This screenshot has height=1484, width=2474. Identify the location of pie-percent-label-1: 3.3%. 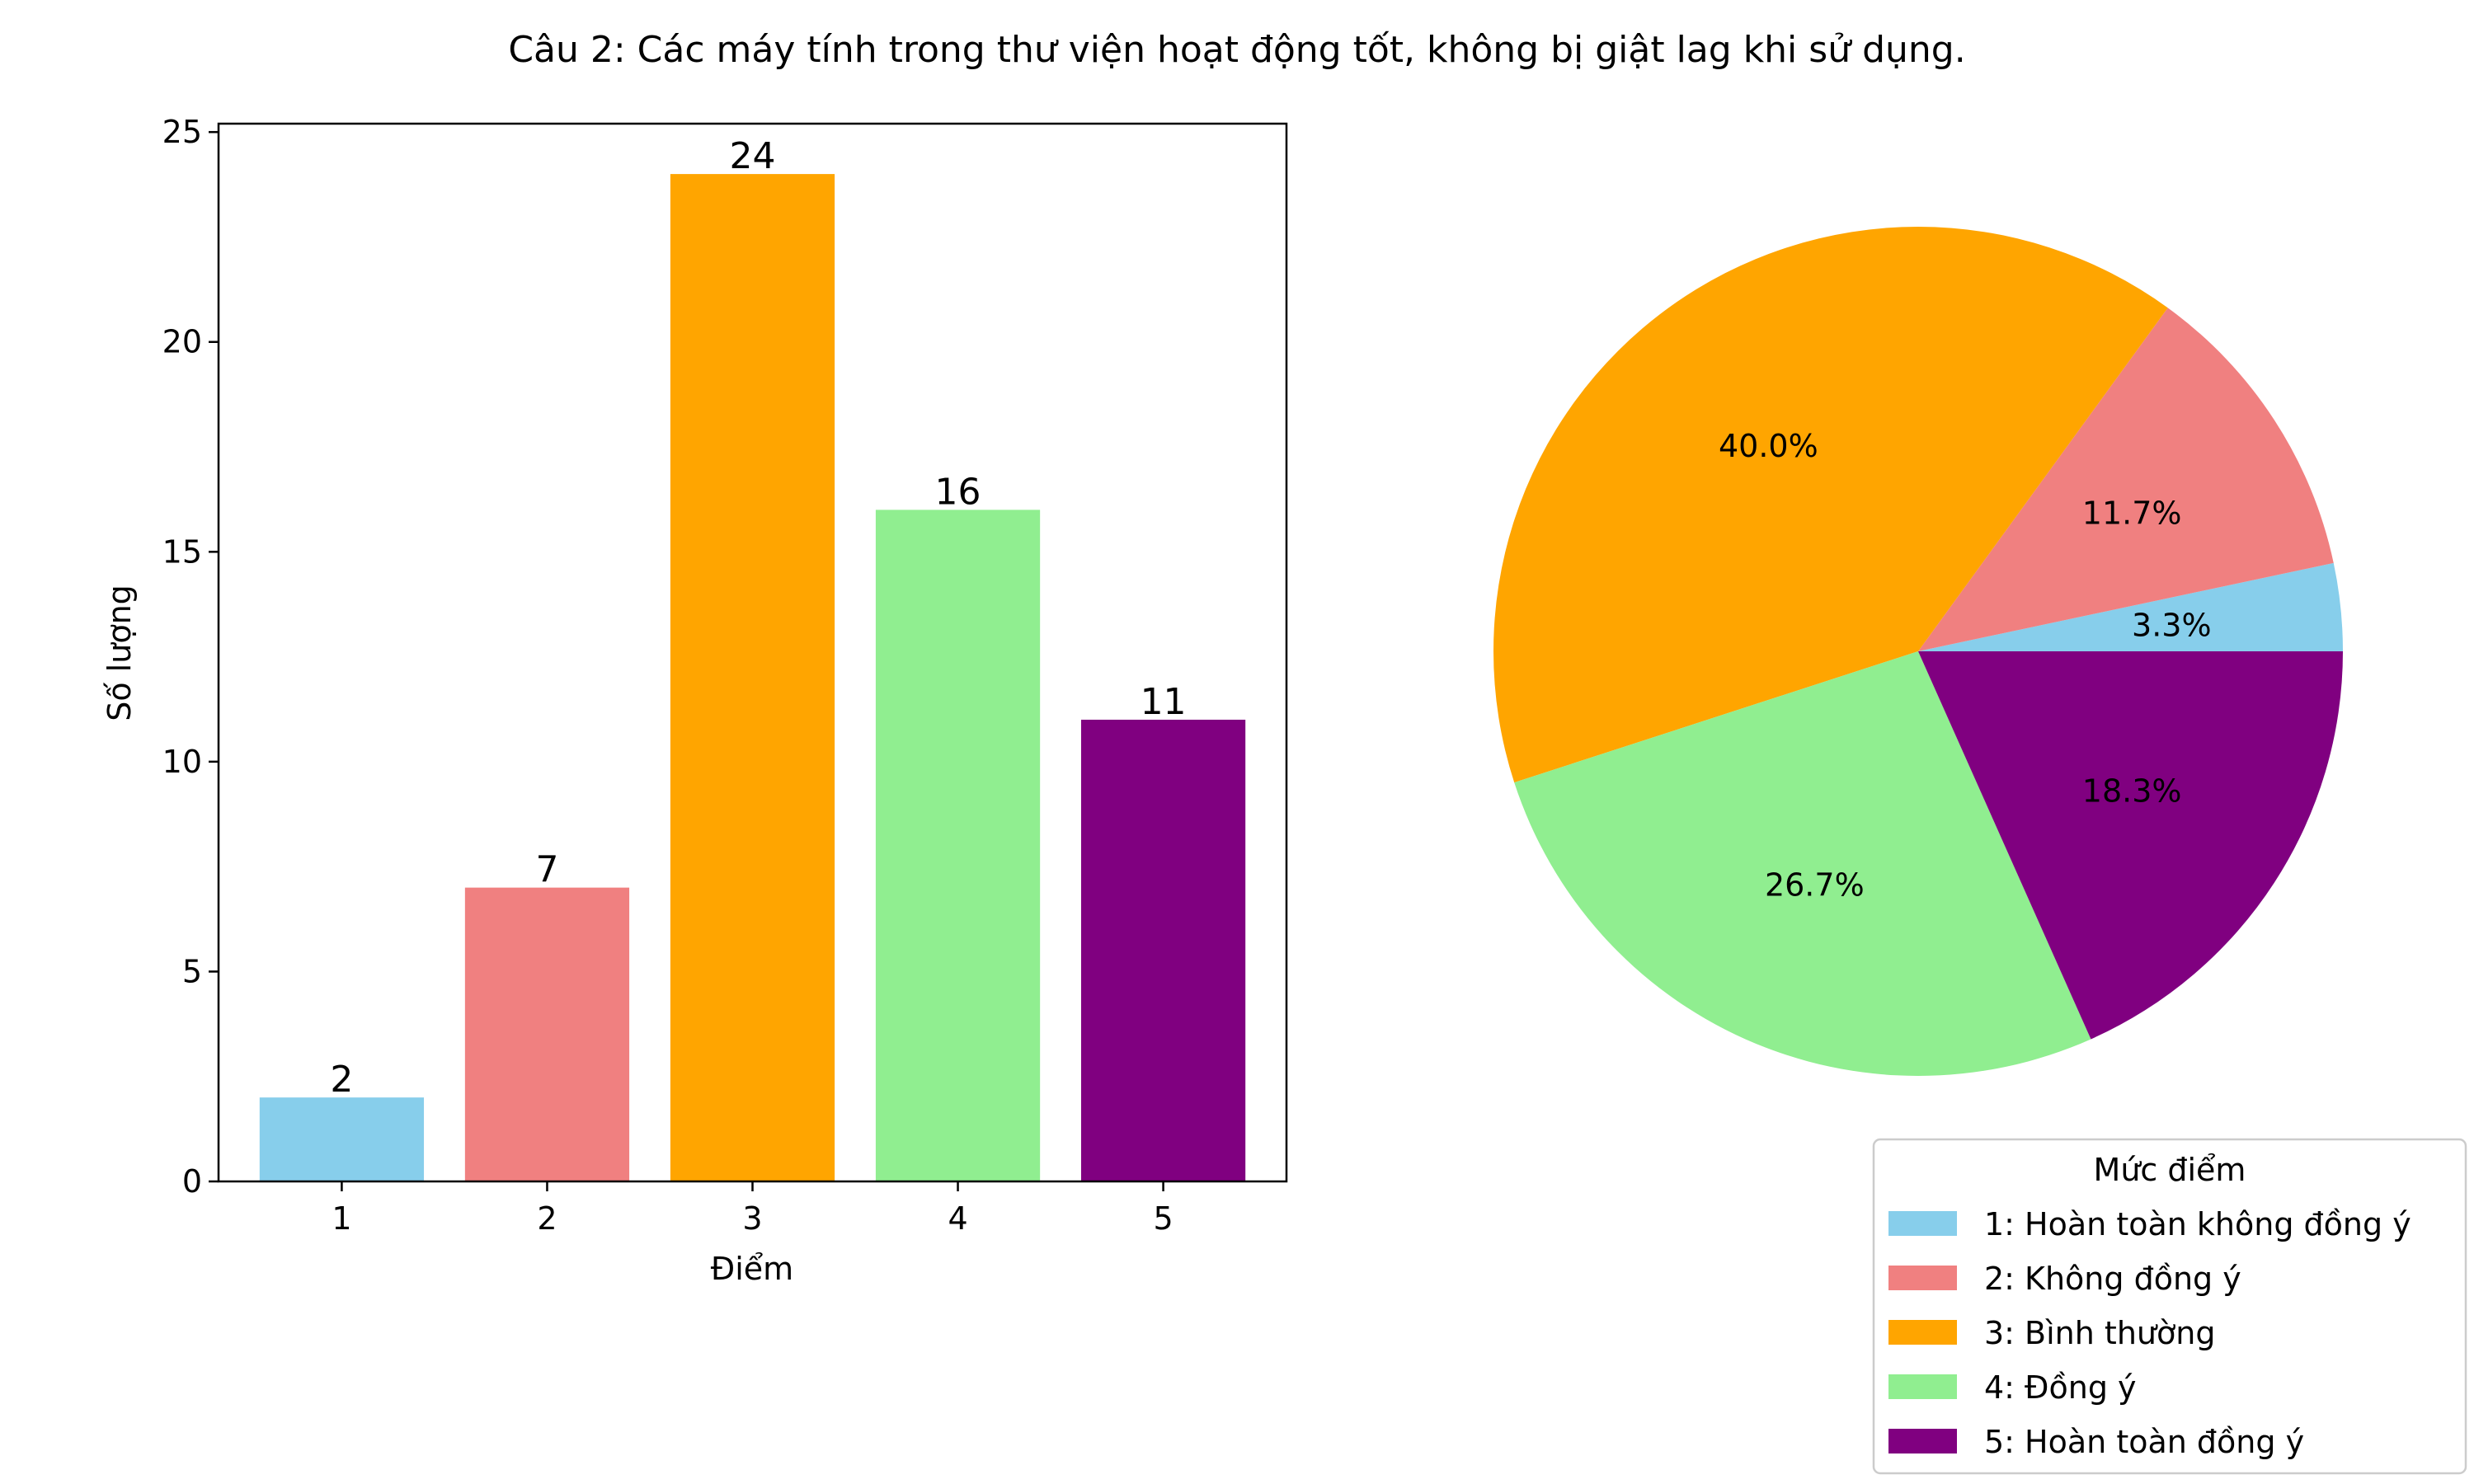
(2172, 626).